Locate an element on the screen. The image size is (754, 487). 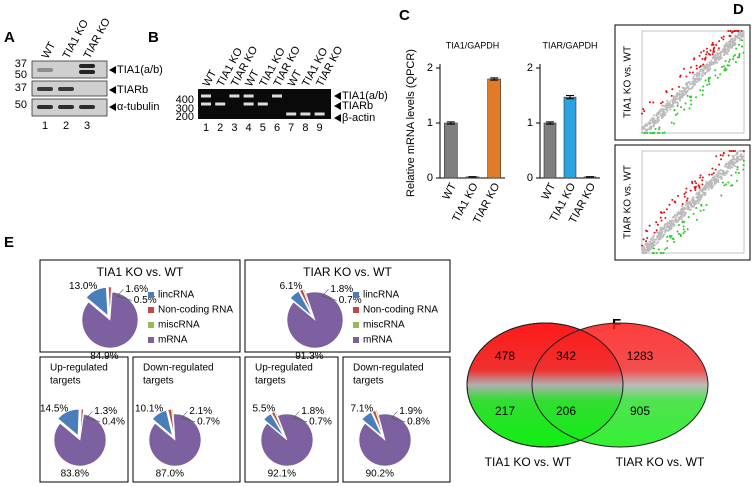
gel-band is located at coordinates (277, 96).